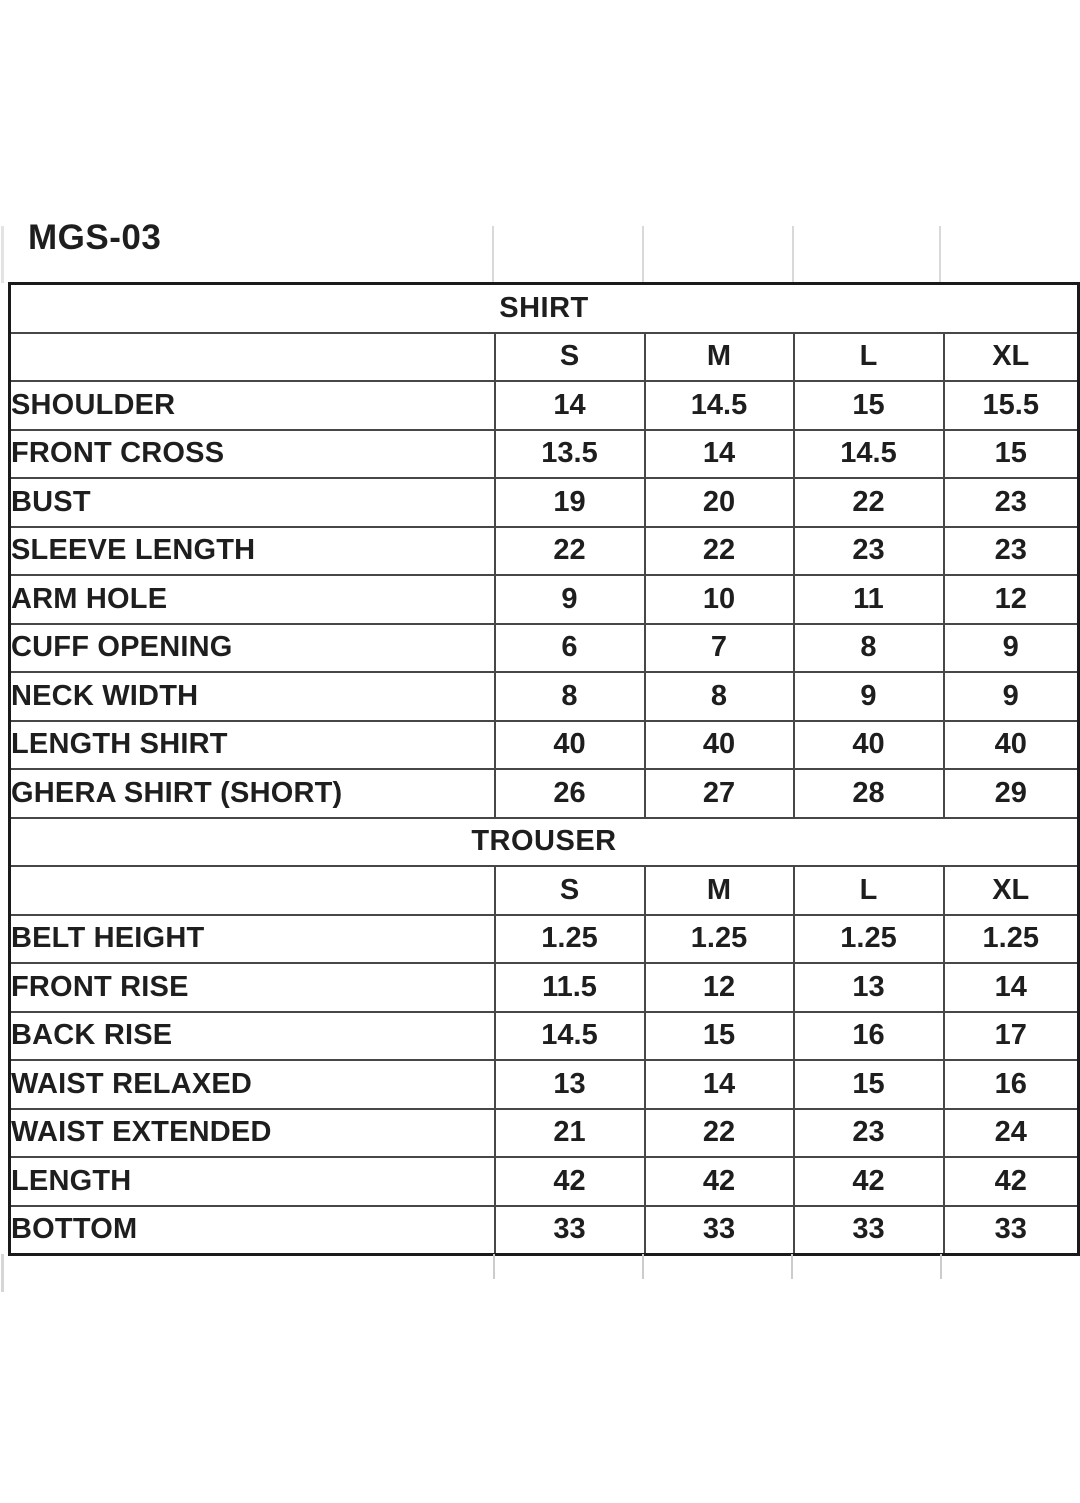 This screenshot has height=1503, width=1080. I want to click on size-column-header: S, so click(569, 356).